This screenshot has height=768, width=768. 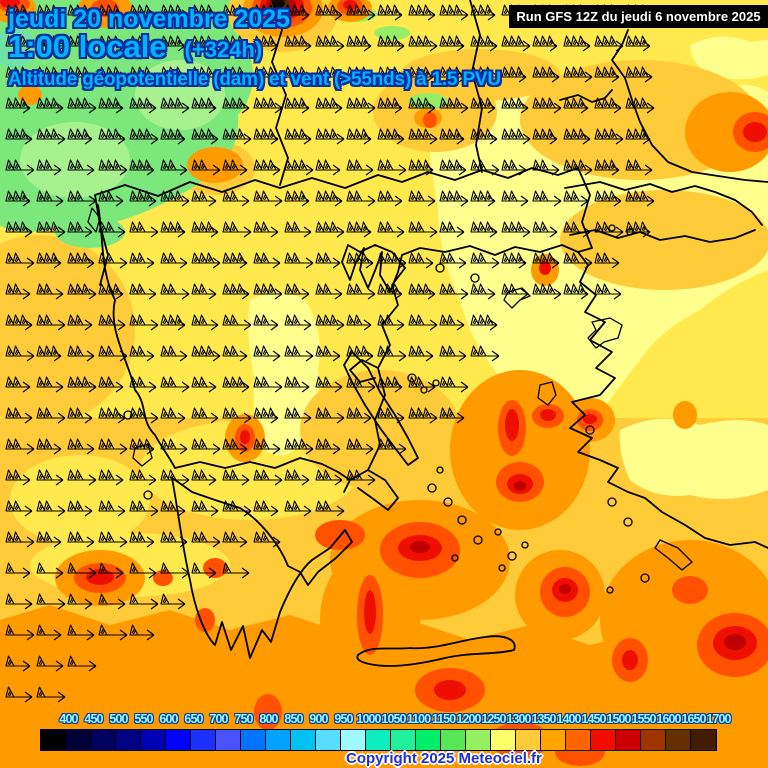 I want to click on legend-label: 750, so click(x=243, y=719).